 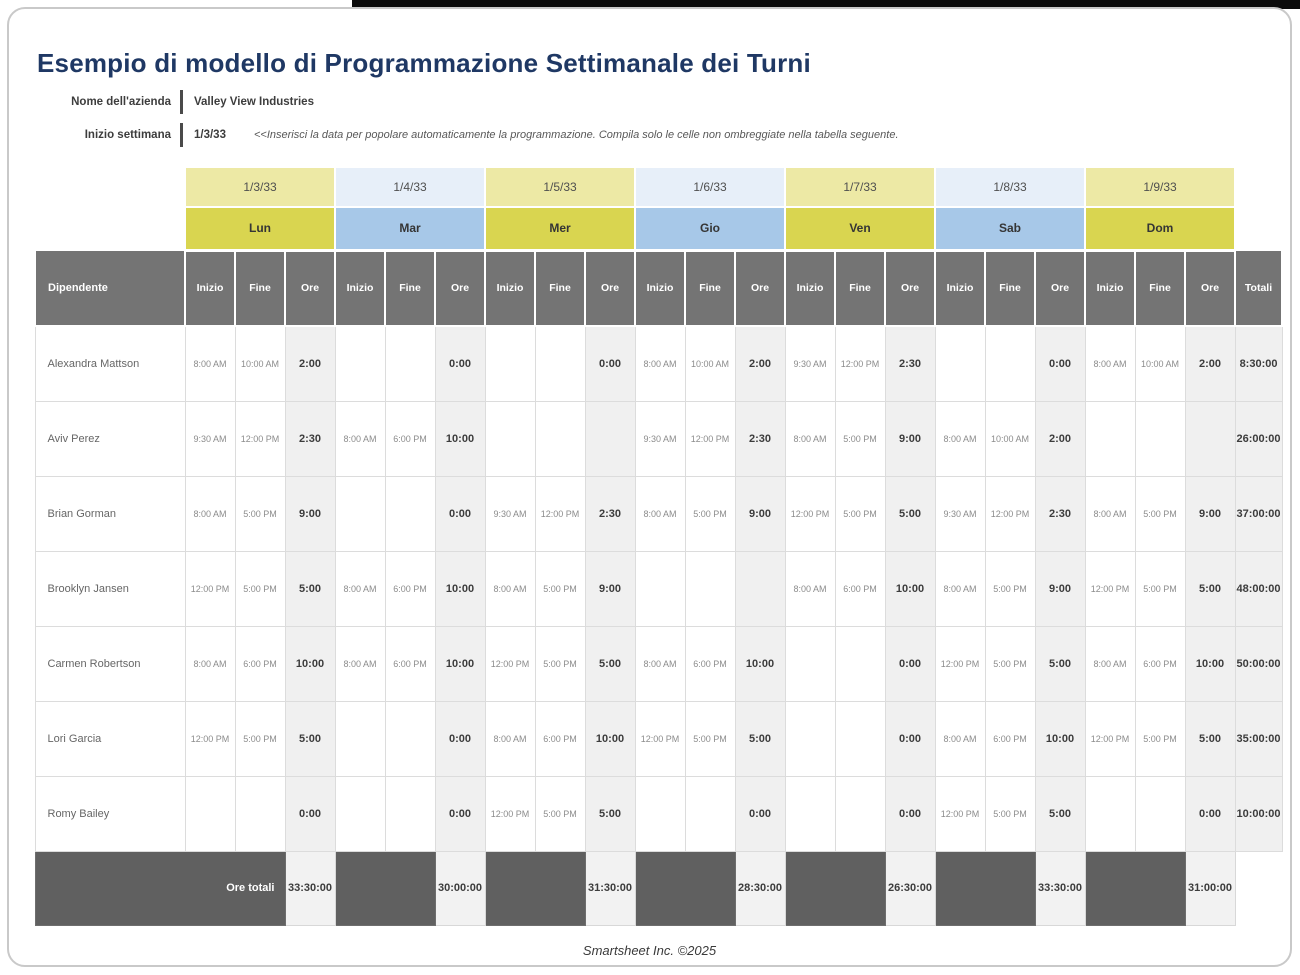 I want to click on week-start-value-field: 1/3/33, so click(x=210, y=135).